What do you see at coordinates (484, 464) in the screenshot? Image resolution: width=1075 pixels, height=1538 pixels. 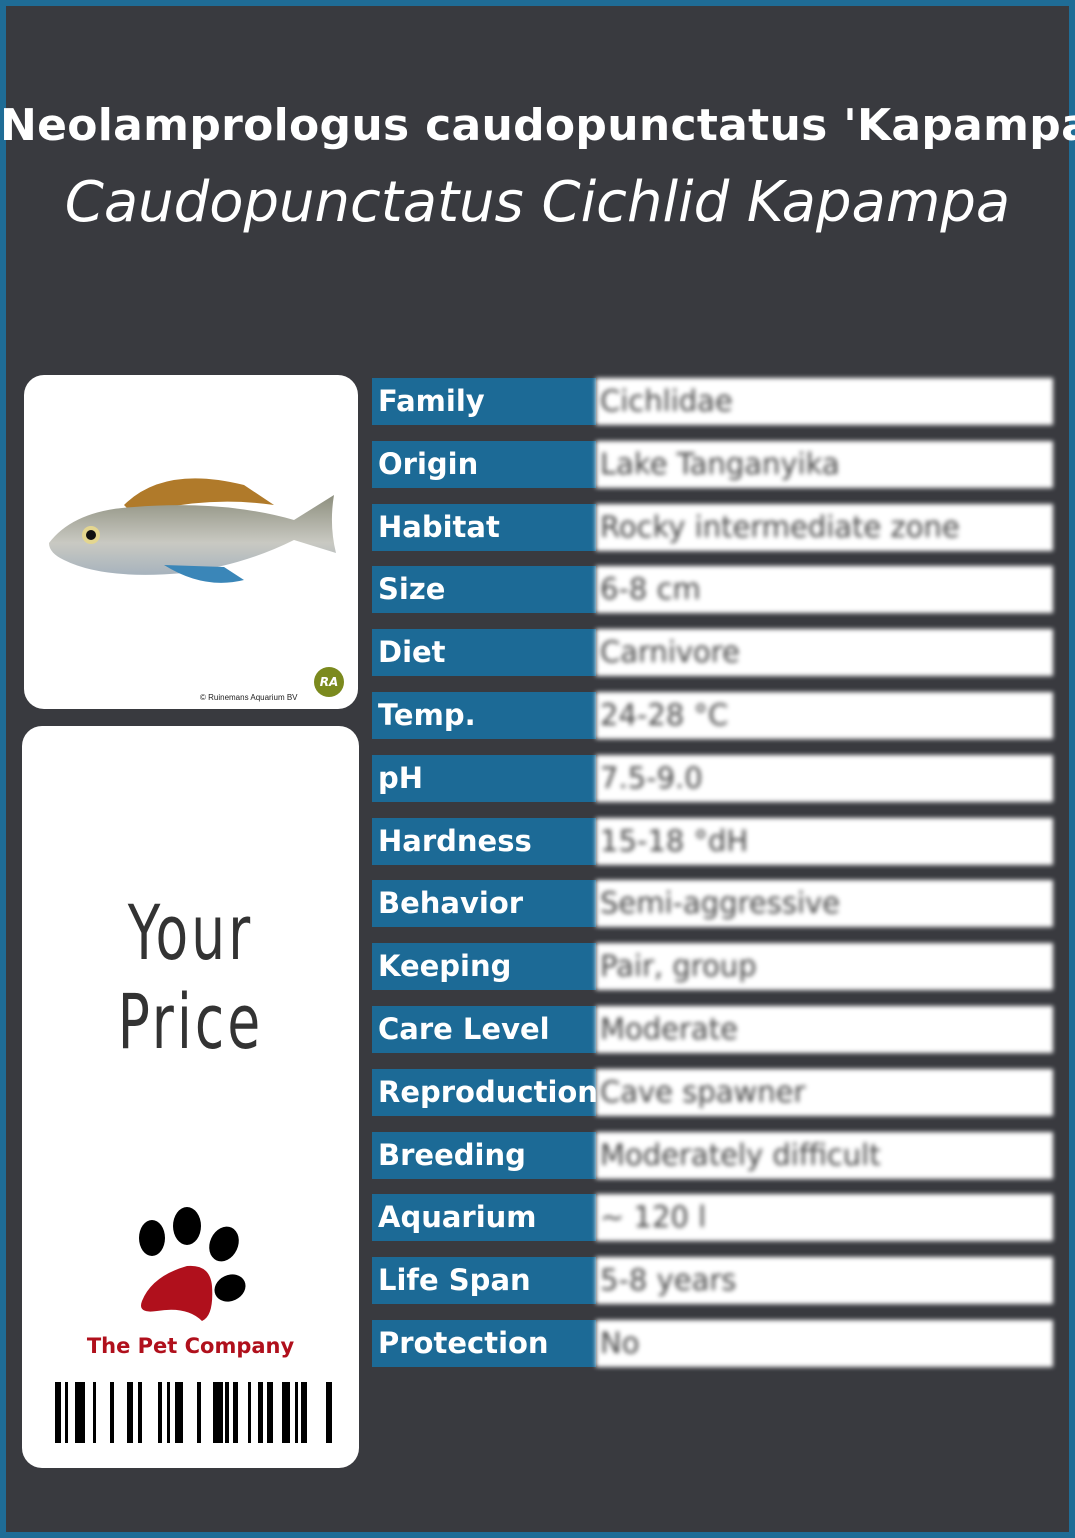 I see `spec-label: Origin` at bounding box center [484, 464].